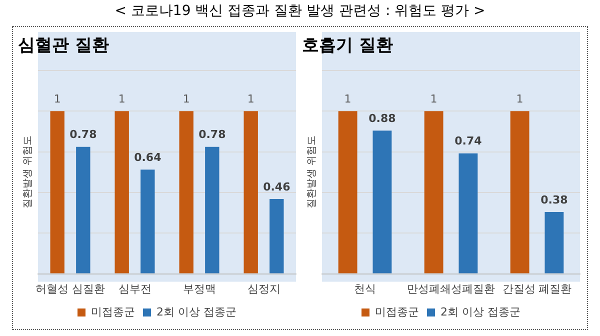  Describe the element at coordinates (554, 199) in the screenshot. I see `data-label: 0.38` at that location.